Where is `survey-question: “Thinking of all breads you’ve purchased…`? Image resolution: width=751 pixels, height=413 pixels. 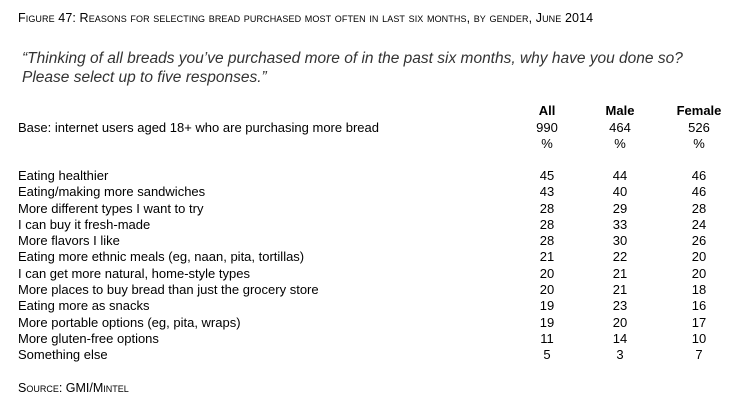
survey-question: “Thinking of all breads you’ve purchased… is located at coordinates (352, 68).